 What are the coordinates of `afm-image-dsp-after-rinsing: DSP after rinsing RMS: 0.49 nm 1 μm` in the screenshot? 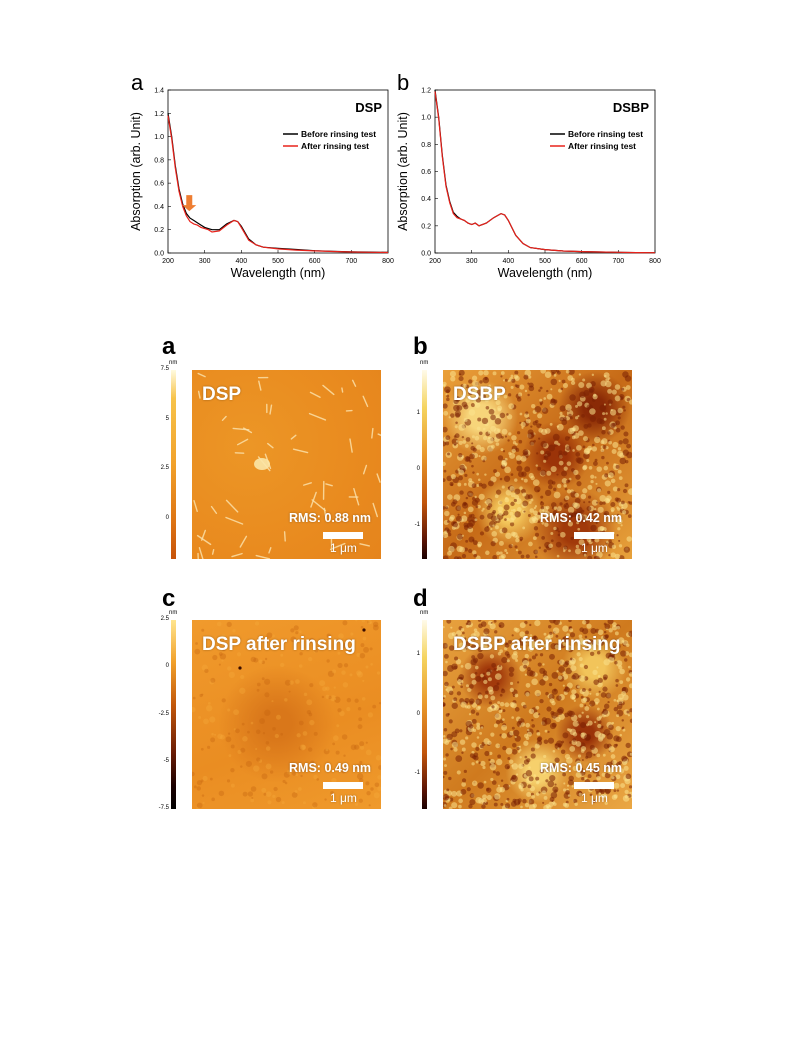 It's located at (286, 714).